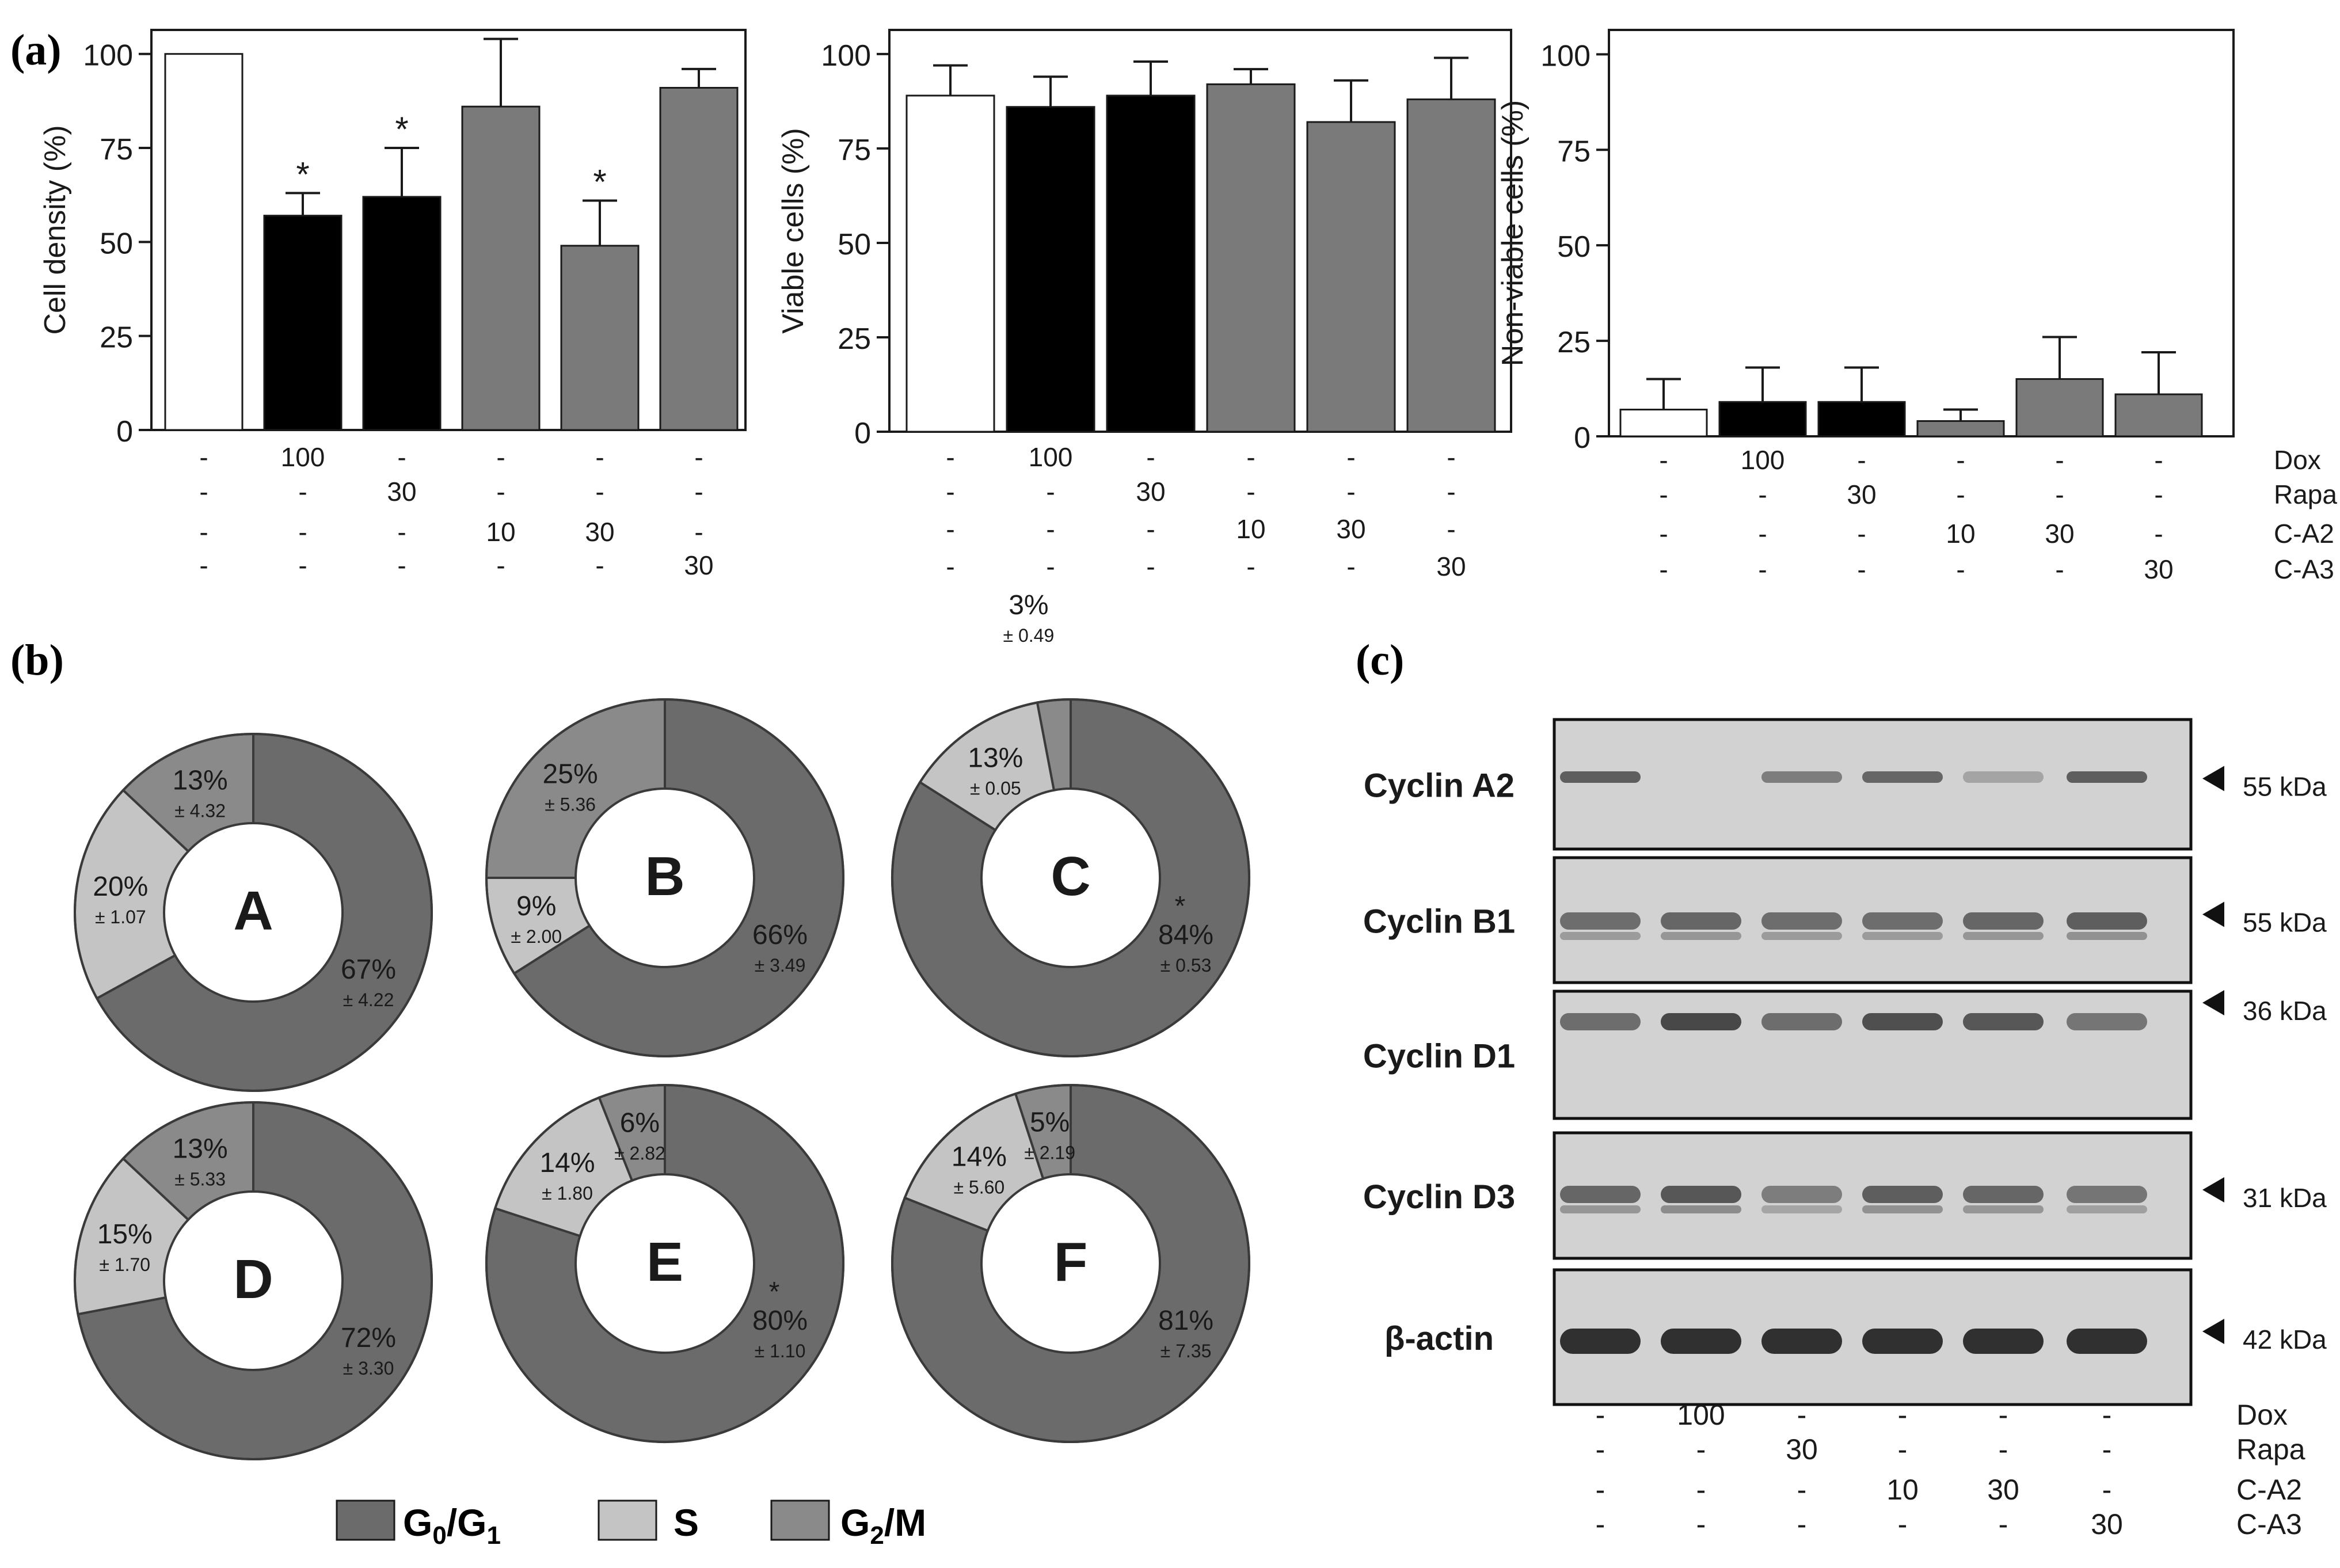 The image size is (2340, 1568). I want to click on slice-sd: ± 2.82, so click(639, 1153).